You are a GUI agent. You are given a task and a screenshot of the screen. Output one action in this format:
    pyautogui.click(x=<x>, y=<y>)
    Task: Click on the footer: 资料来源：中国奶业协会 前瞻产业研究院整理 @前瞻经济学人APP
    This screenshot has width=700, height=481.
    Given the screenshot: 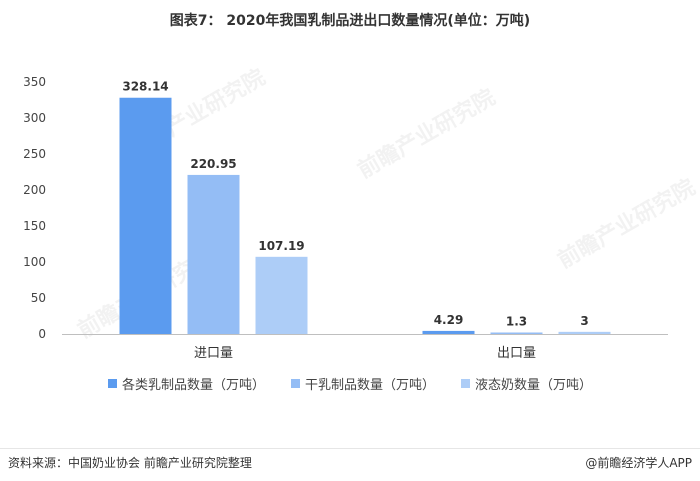 What is the action you would take?
    pyautogui.click(x=350, y=464)
    